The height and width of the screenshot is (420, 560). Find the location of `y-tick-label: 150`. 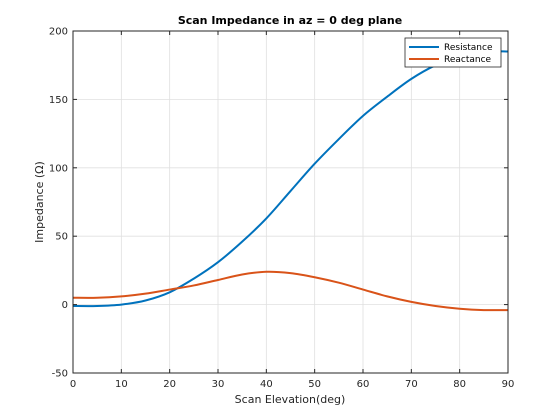

y-tick-label: 150 is located at coordinates (58, 100).